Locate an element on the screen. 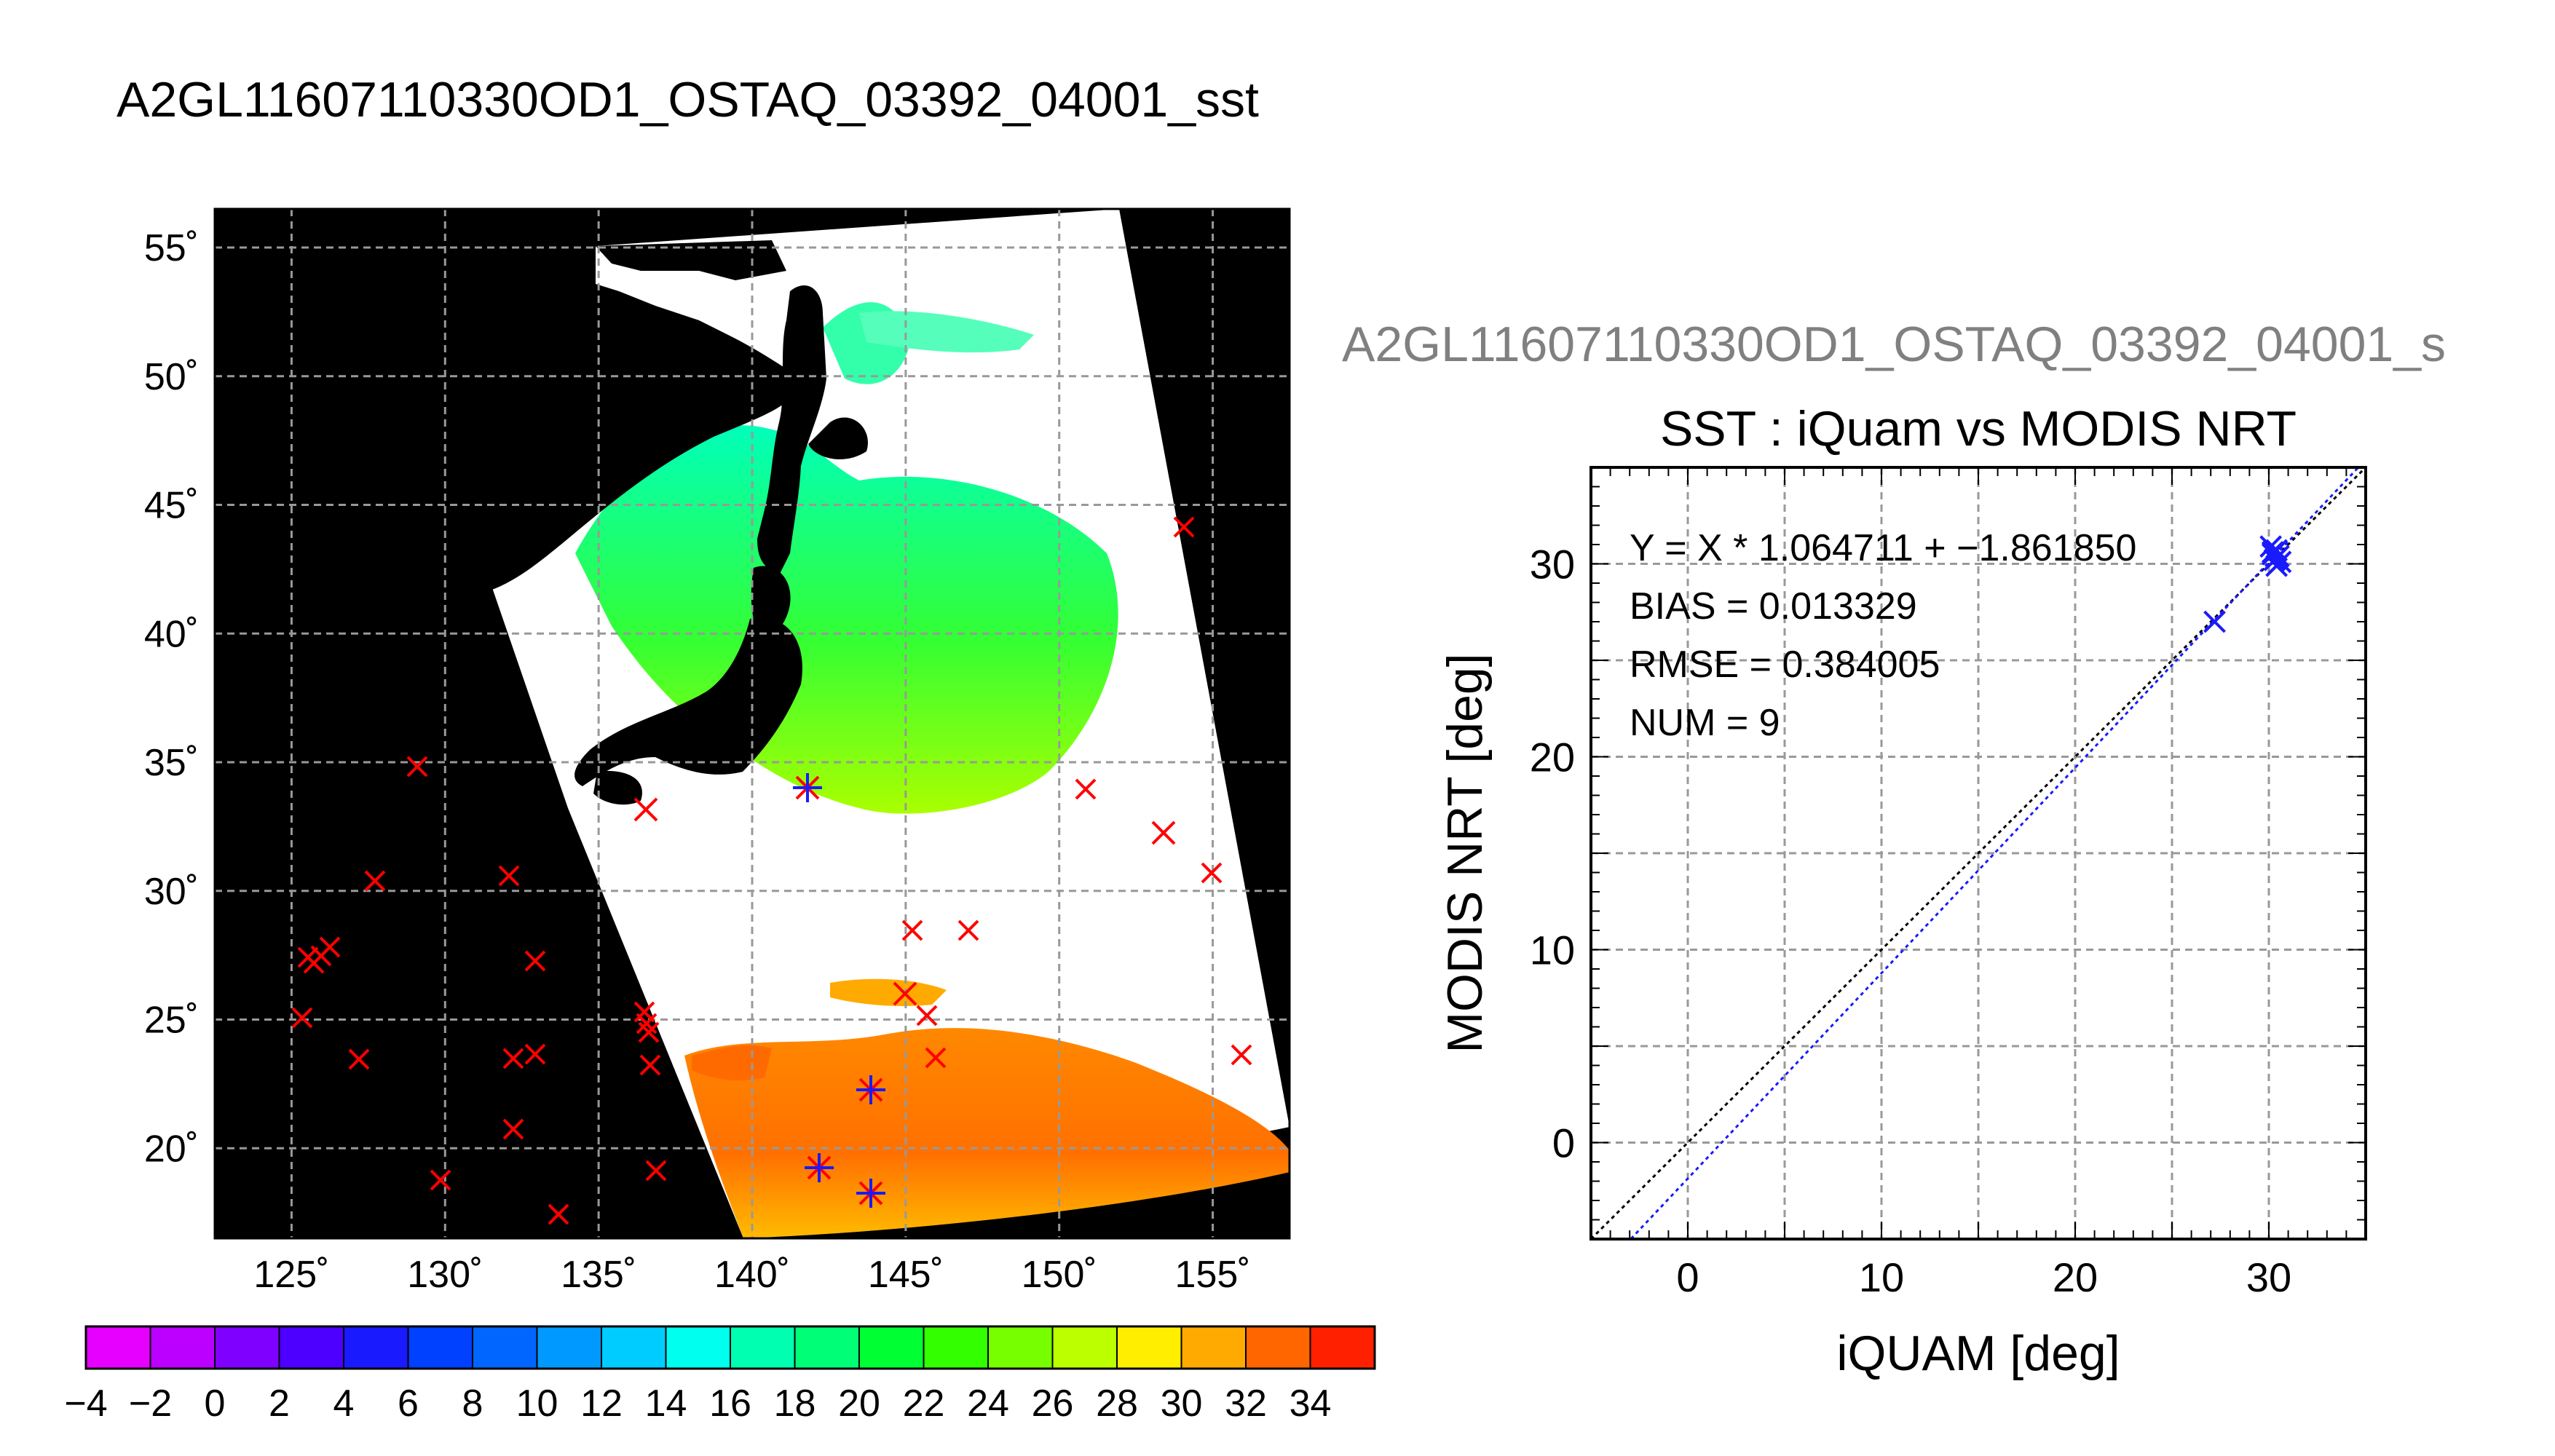 The height and width of the screenshot is (1456, 2555). colorbar-label: 30 is located at coordinates (1182, 1403).